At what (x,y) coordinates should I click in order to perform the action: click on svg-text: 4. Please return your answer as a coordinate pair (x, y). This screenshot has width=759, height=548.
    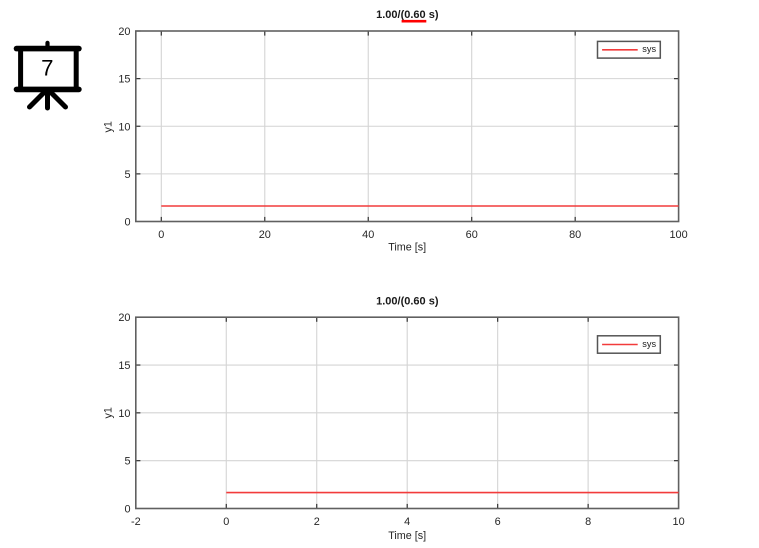
    Looking at the image, I should click on (407, 522).